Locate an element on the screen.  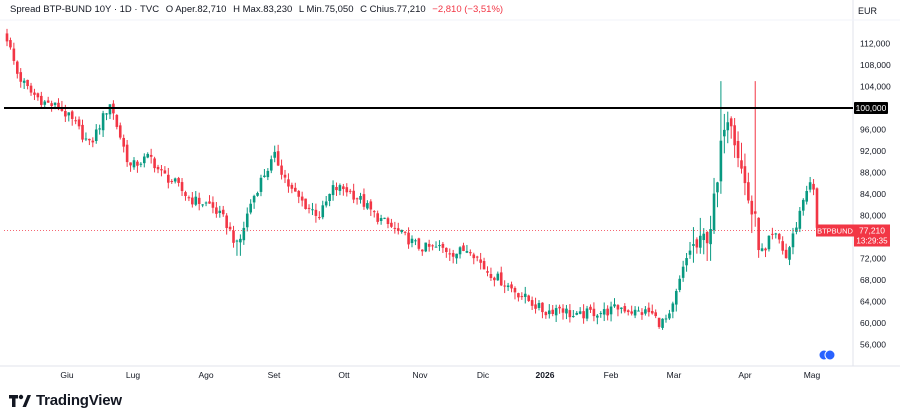
y-tick-label: 60,000 is located at coordinates (873, 323).